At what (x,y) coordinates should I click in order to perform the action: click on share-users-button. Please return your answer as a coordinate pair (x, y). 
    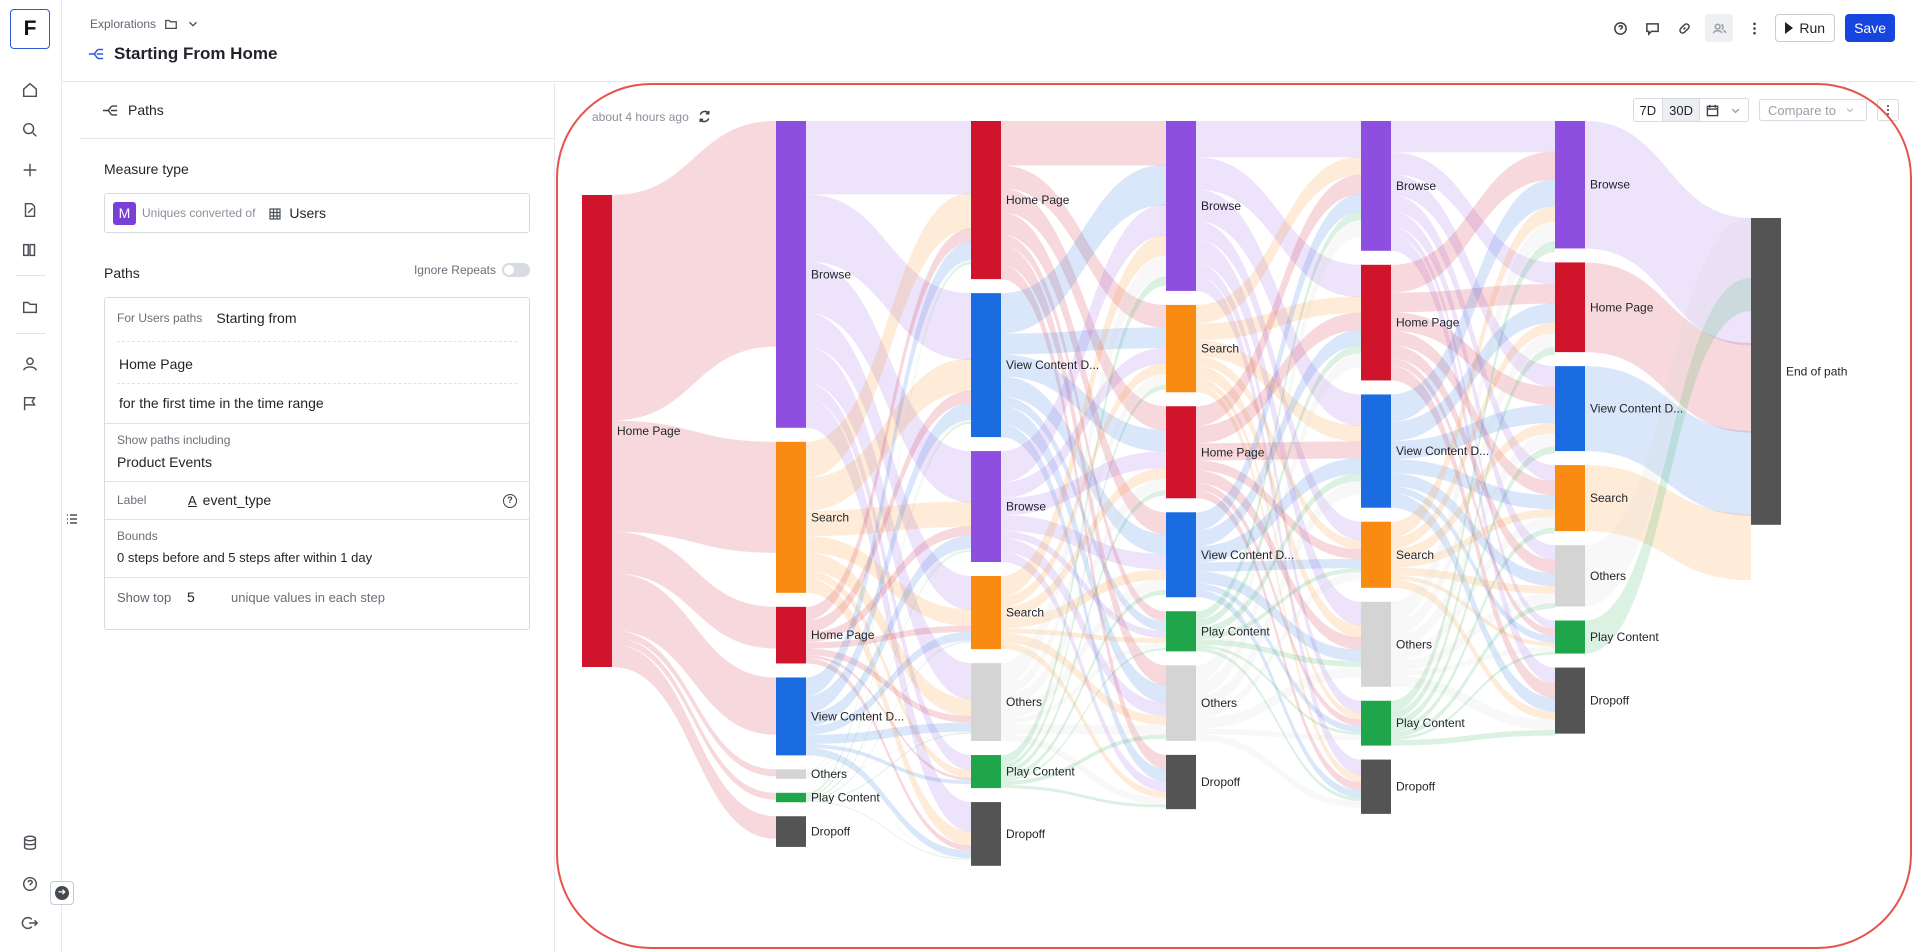
    Looking at the image, I should click on (1719, 28).